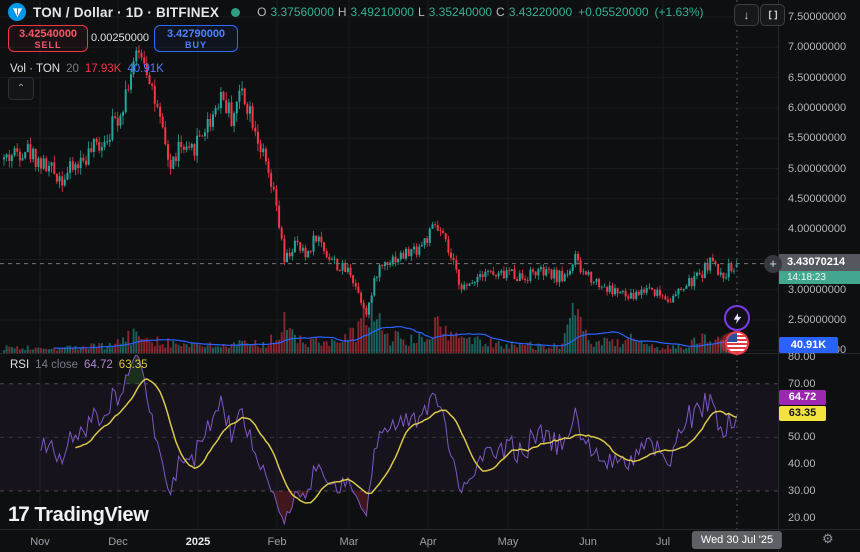 The image size is (860, 552). What do you see at coordinates (817, 320) in the screenshot?
I see `price-axis-tick: 2.50000000` at bounding box center [817, 320].